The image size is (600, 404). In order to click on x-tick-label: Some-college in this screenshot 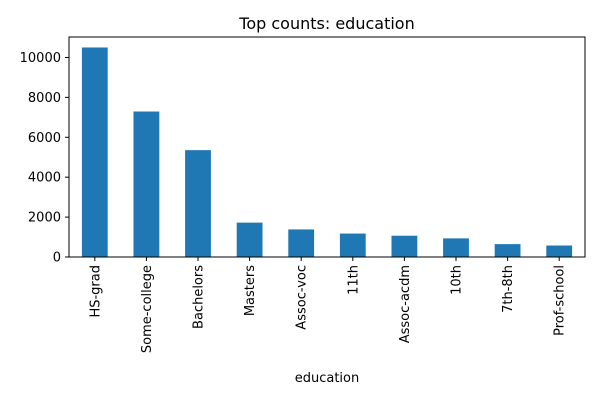, I will do `click(147, 309)`.